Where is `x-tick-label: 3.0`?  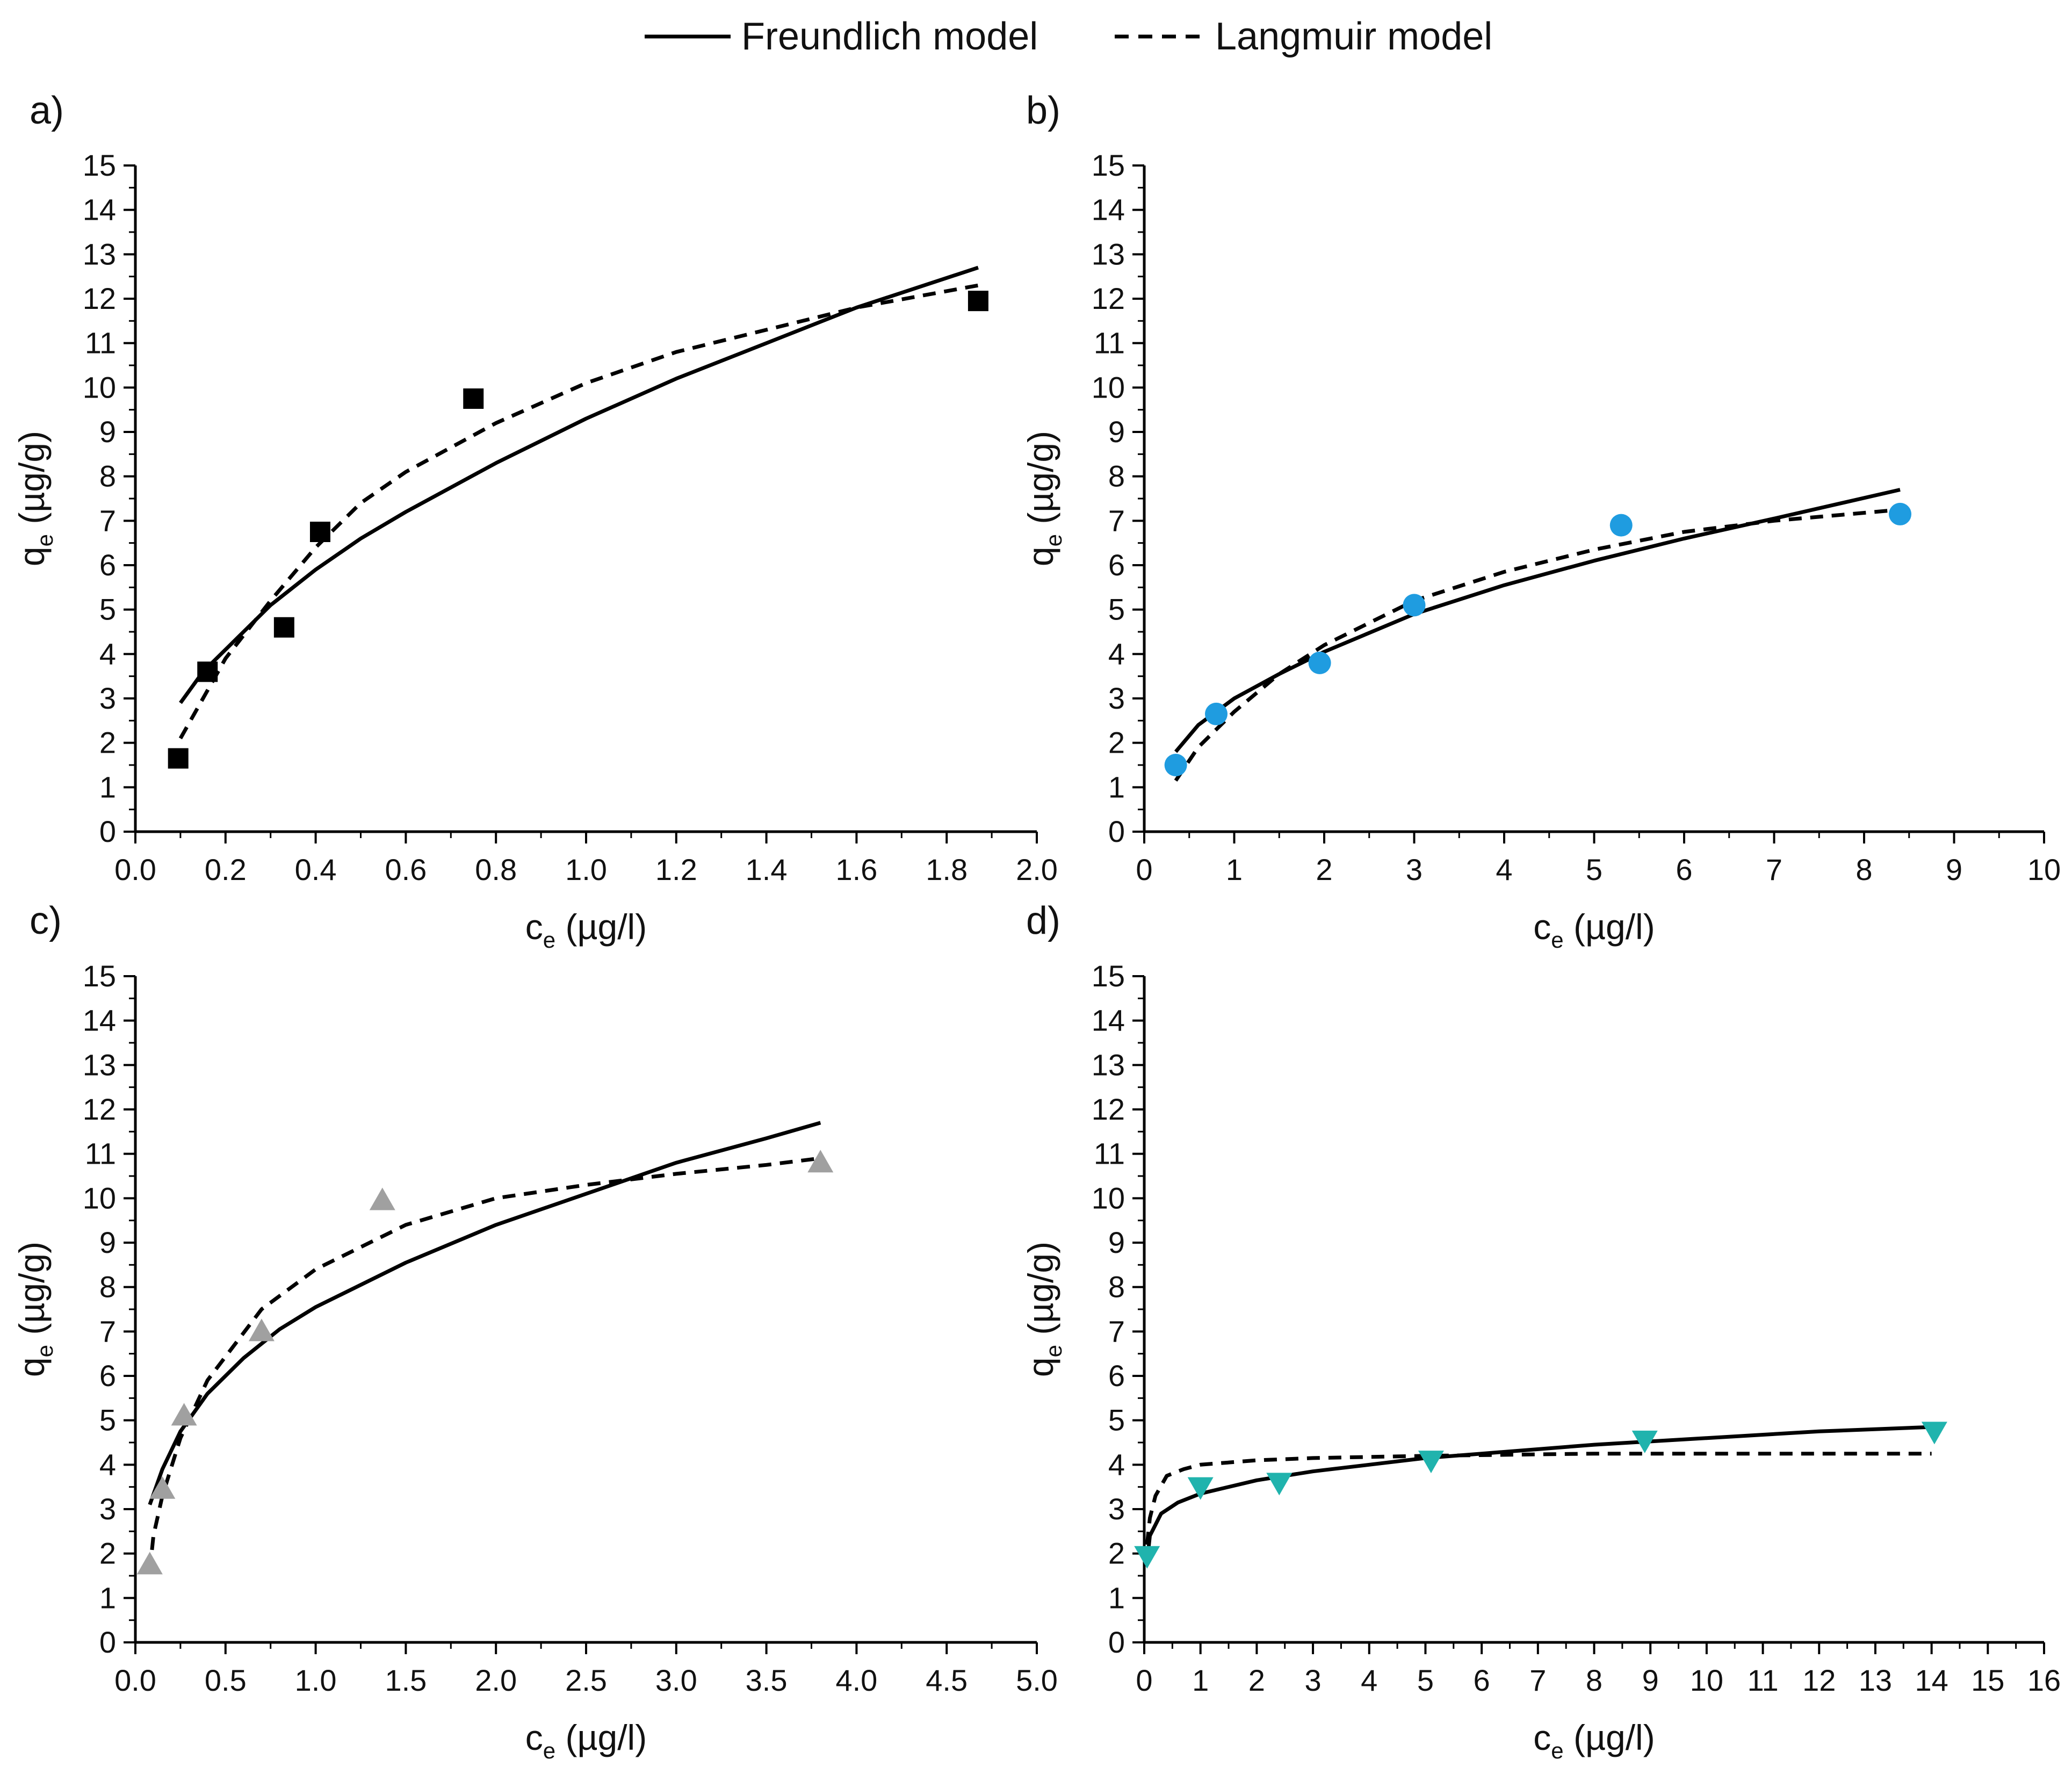 x-tick-label: 3.0 is located at coordinates (676, 1680).